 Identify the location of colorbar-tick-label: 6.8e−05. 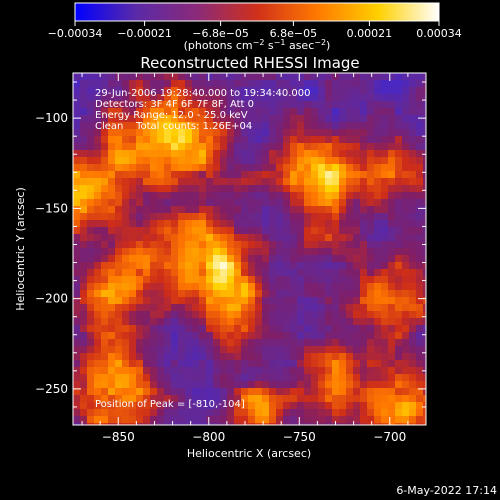
(293, 33).